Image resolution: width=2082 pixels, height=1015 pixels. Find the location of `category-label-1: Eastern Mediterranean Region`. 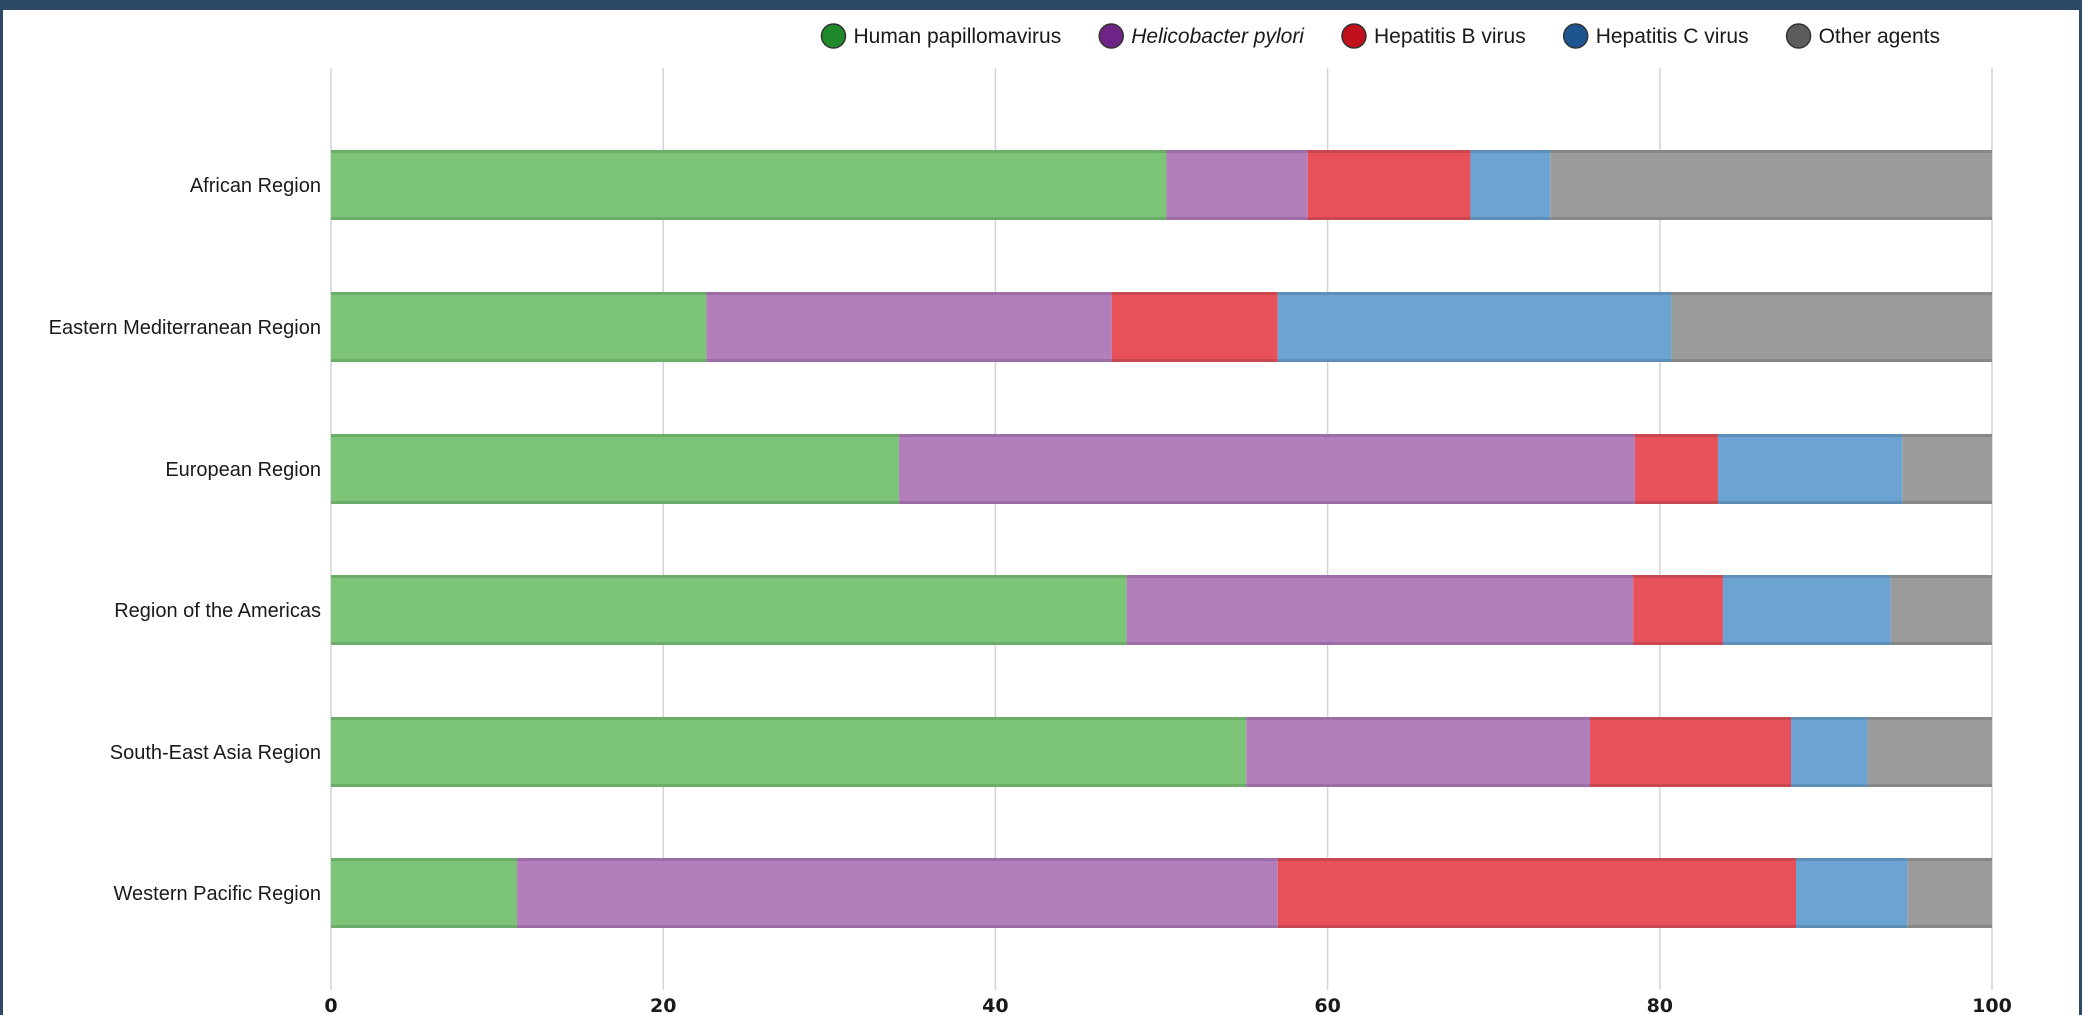

category-label-1: Eastern Mediterranean Region is located at coordinates (185, 328).